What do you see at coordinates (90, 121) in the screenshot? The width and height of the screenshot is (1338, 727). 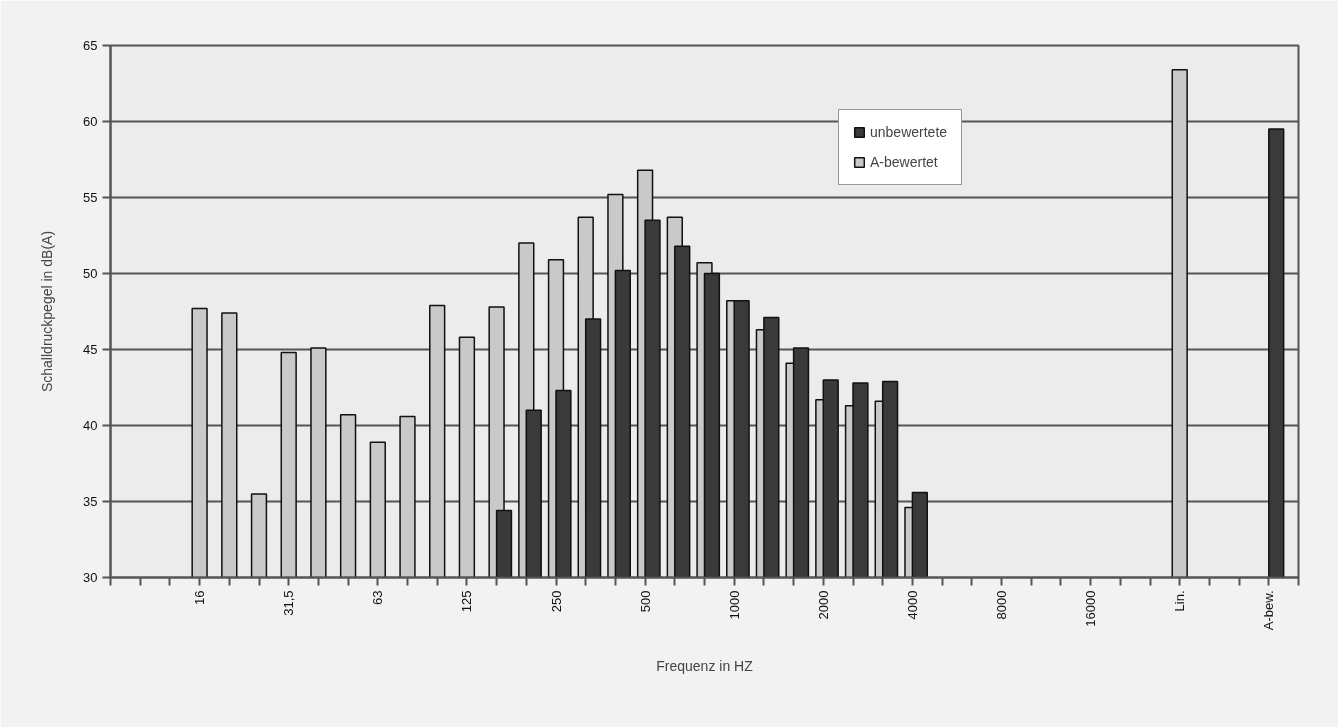 I see `y-tick-label: 60` at bounding box center [90, 121].